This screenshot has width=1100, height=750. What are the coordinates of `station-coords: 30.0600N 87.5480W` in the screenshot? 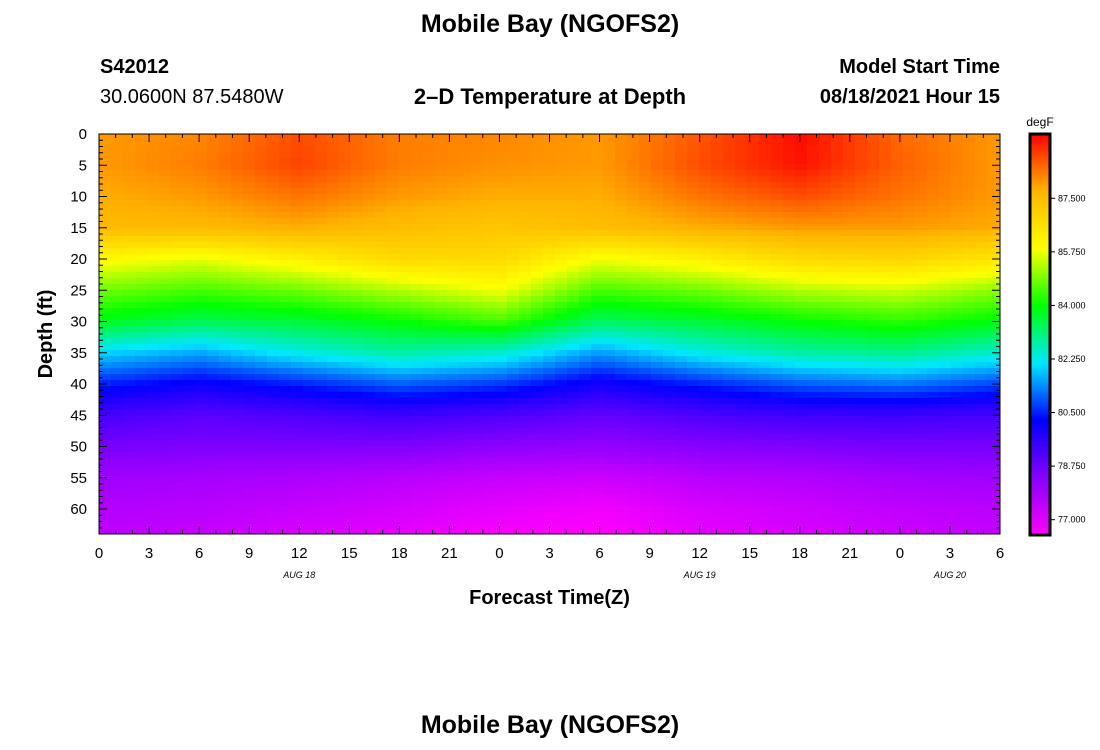 It's located at (192, 97).